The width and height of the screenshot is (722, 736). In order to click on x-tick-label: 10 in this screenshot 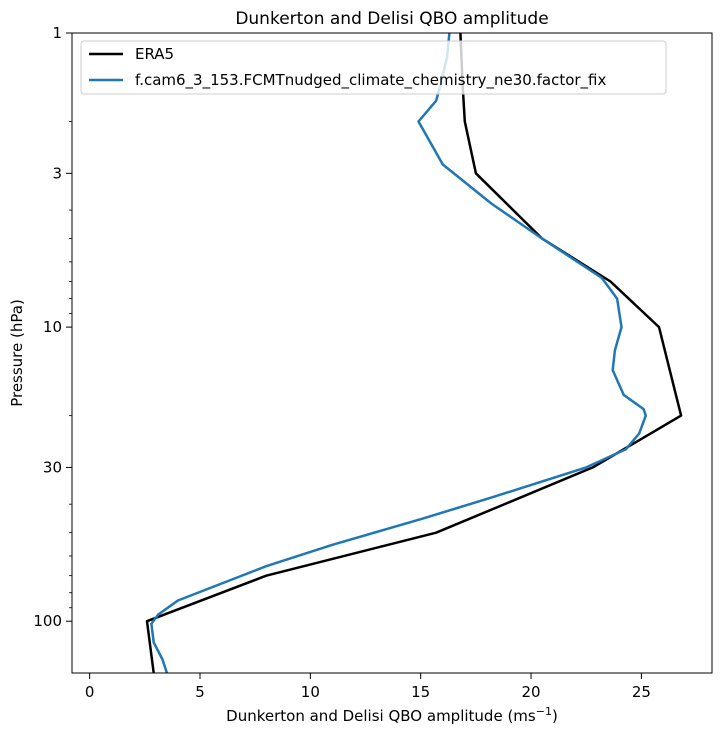, I will do `click(310, 692)`.